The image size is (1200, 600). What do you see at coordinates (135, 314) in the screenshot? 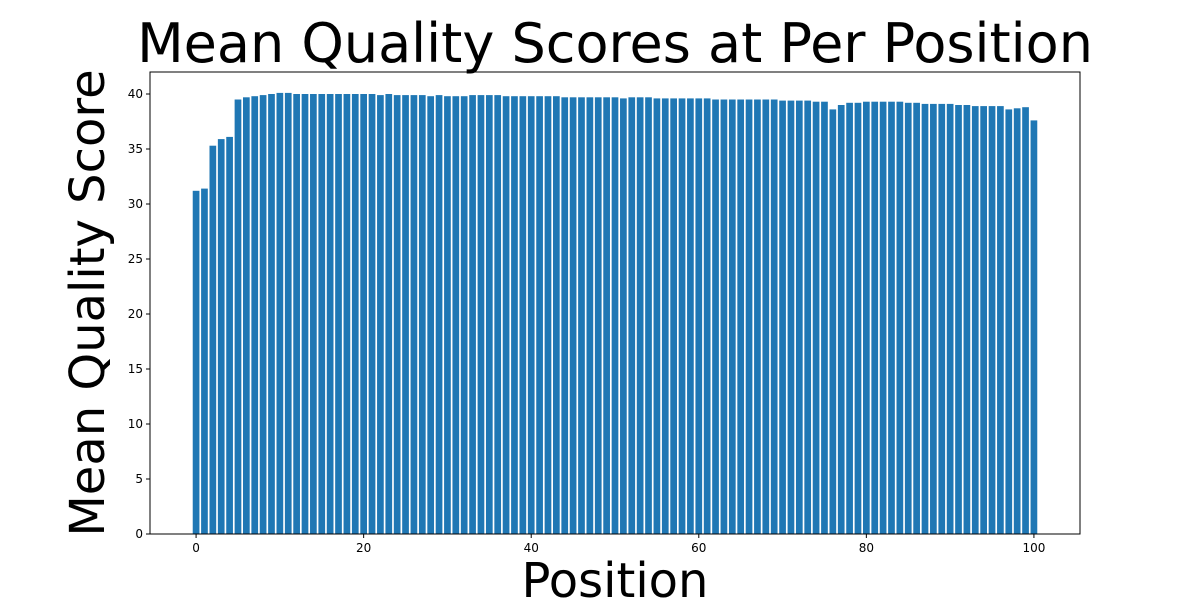
I see `y-tick-label: 20` at bounding box center [135, 314].